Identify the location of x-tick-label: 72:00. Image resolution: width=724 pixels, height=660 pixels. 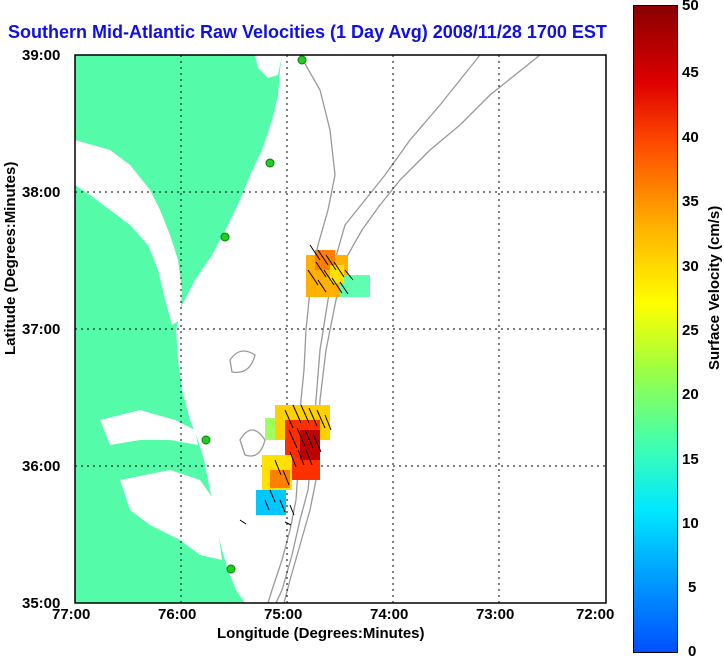
(595, 614).